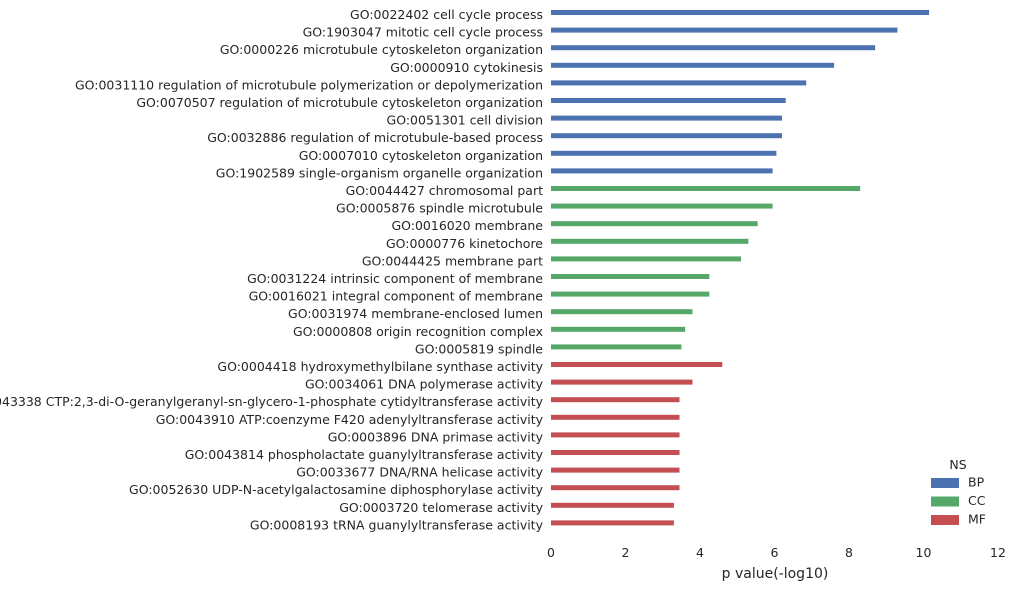 This screenshot has height=592, width=1012. What do you see at coordinates (464, 243) in the screenshot?
I see `category-label: GO:0000776 kinetochore` at bounding box center [464, 243].